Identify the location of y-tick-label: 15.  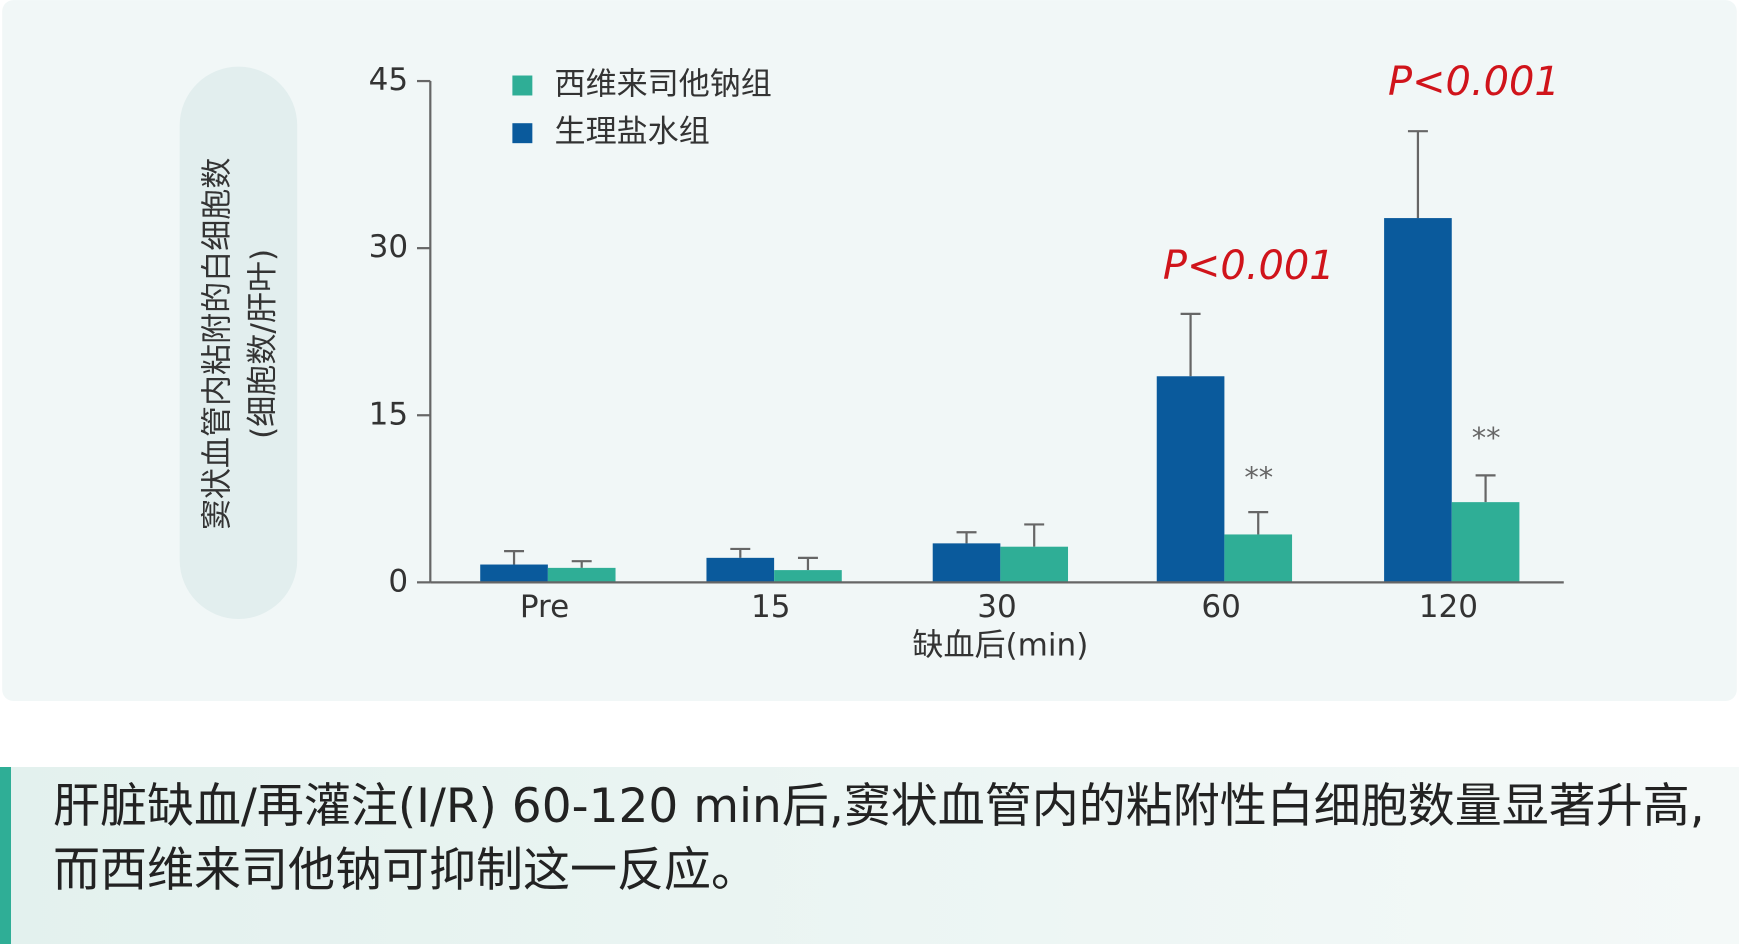
(389, 414).